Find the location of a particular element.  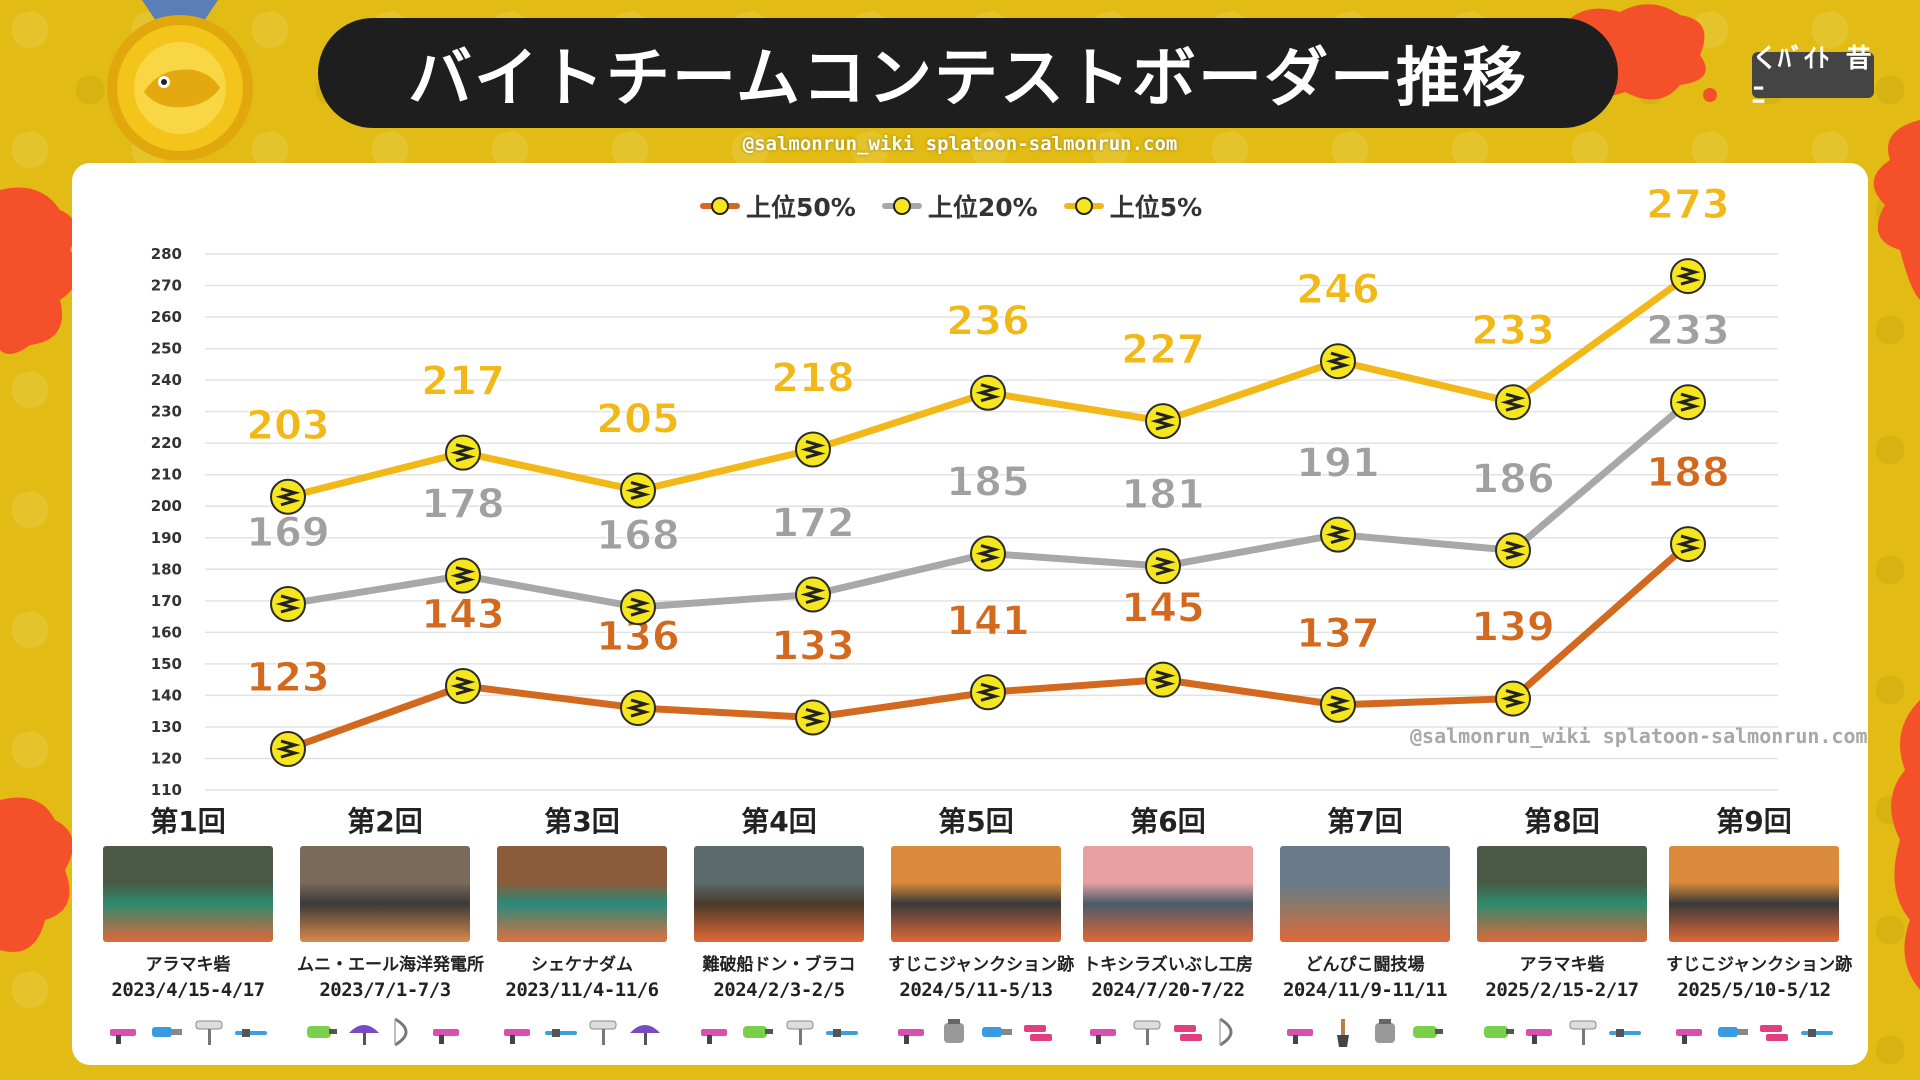

legend-item-top20: 上位20% is located at coordinates (959, 206).